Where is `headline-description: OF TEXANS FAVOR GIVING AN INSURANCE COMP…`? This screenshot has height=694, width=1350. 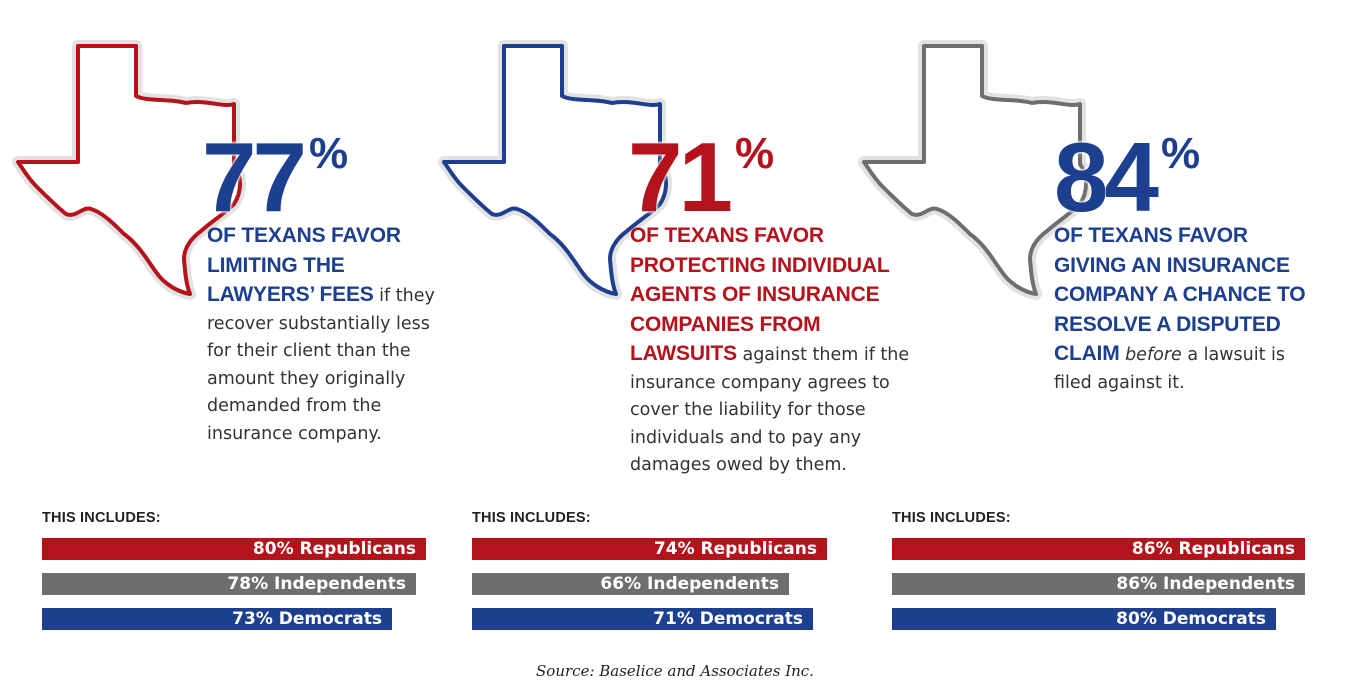
headline-description: OF TEXANS FAVOR GIVING AN INSURANCE COMP… is located at coordinates (1189, 309).